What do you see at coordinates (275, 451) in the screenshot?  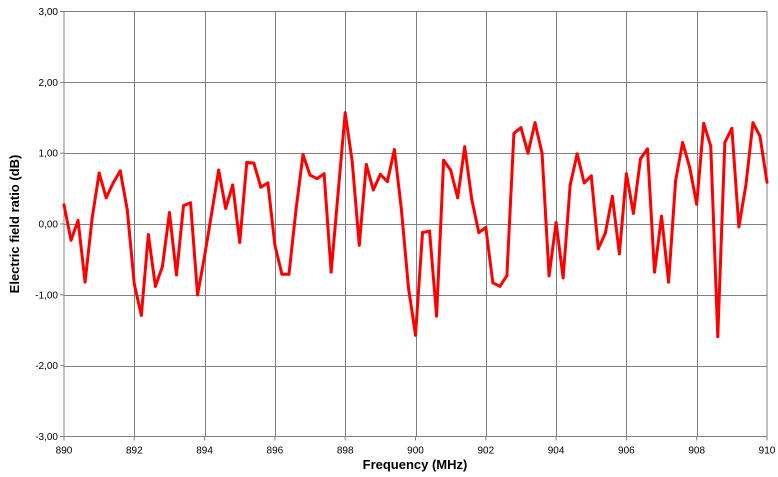 I see `x-tick-label: 896` at bounding box center [275, 451].